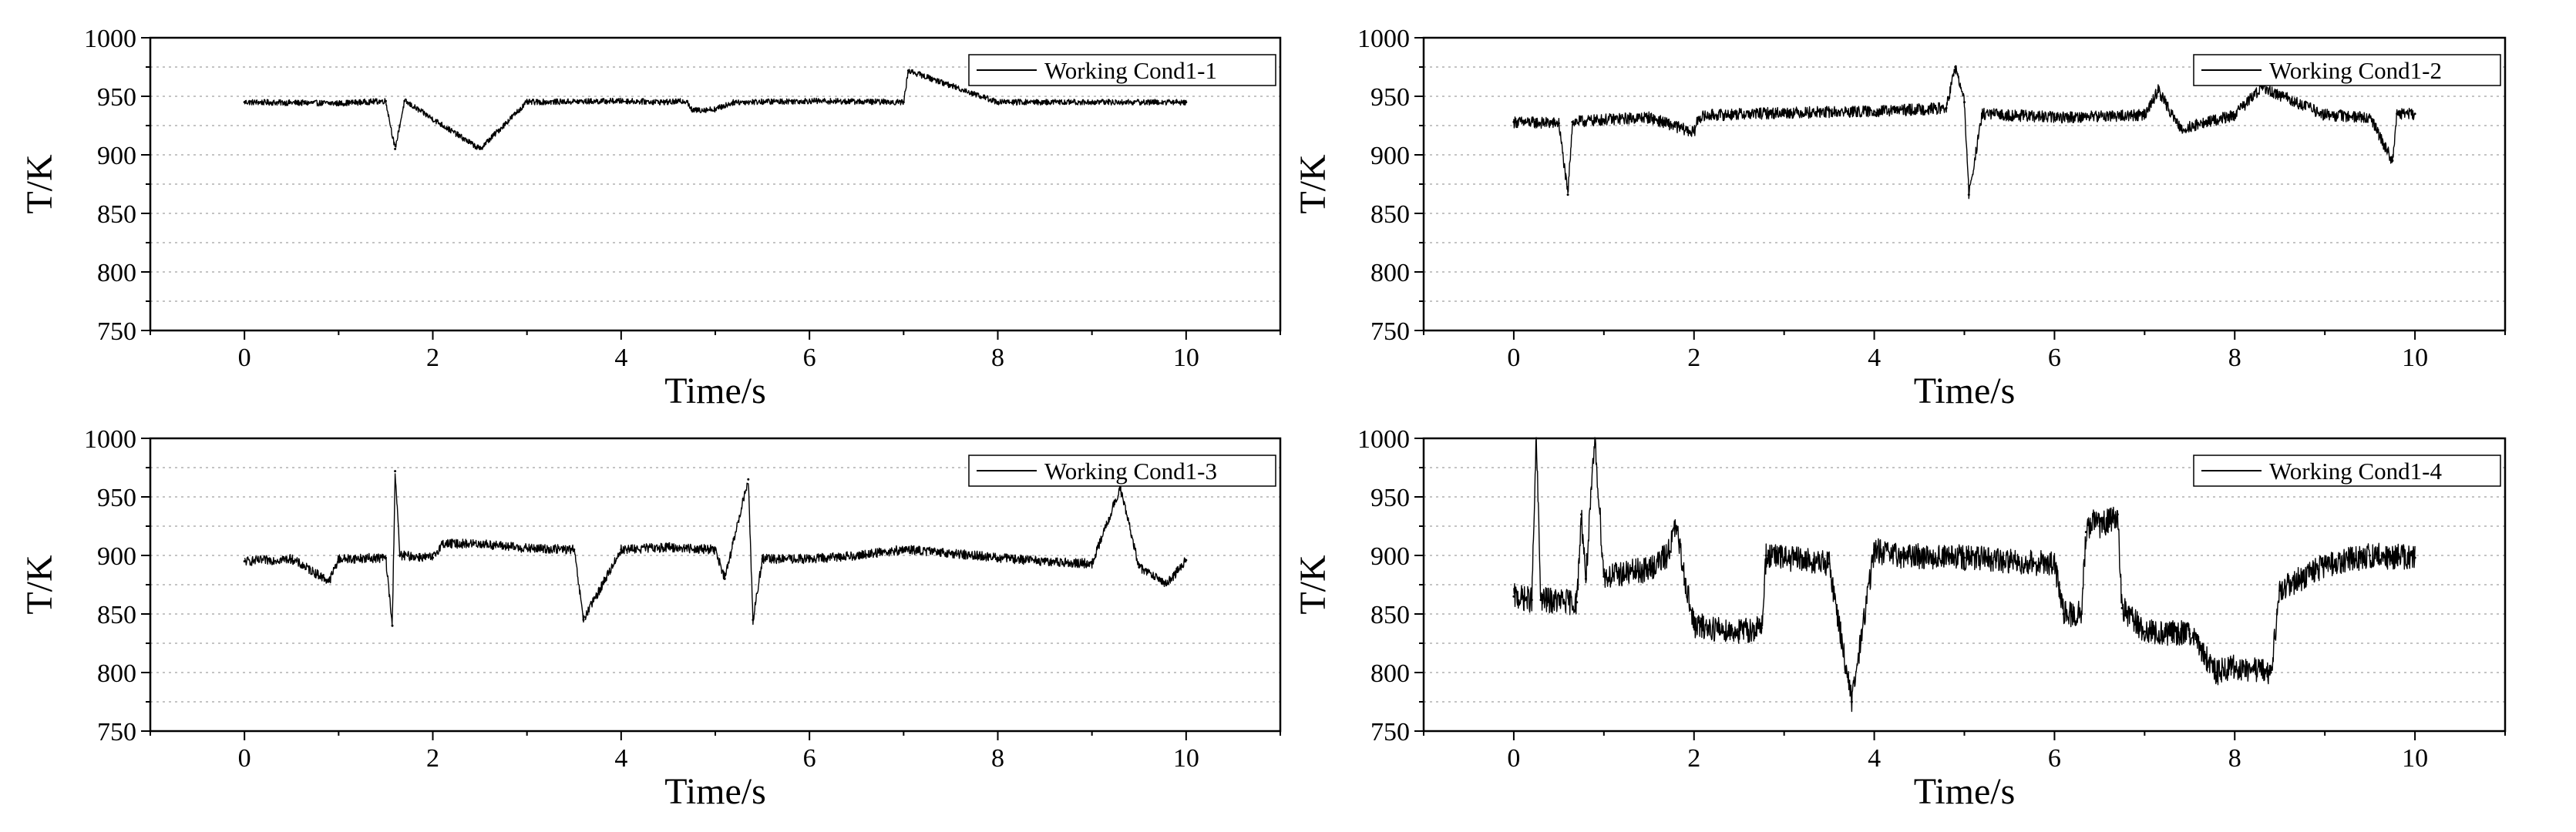 This screenshot has height=832, width=2576. What do you see at coordinates (1122, 70) in the screenshot?
I see `legend: Working Cond1-1` at bounding box center [1122, 70].